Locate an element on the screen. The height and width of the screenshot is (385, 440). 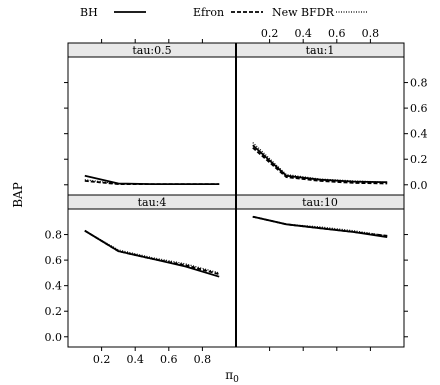
y-tick-label-tau4: 0.8 is located at coordinates (54, 235).